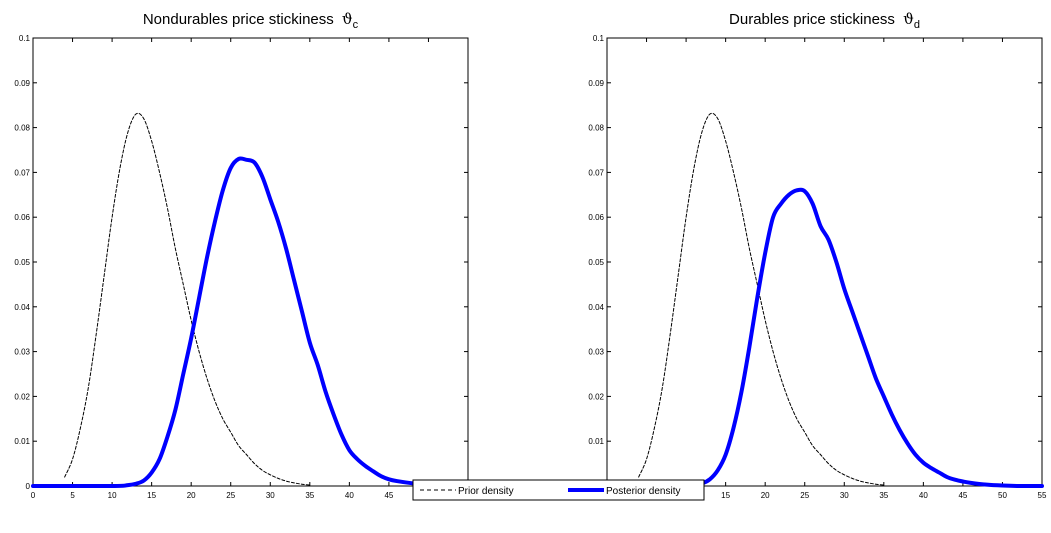 This screenshot has height=533, width=1051. What do you see at coordinates (814, 19) in the screenshot?
I see `chart-title-text: Durables price stickiness` at bounding box center [814, 19].